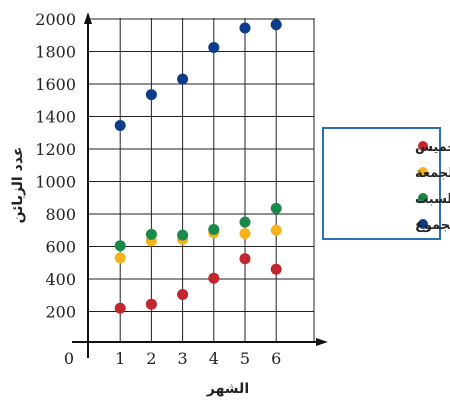  I want to click on y-tick-label: 600, so click(60, 247).